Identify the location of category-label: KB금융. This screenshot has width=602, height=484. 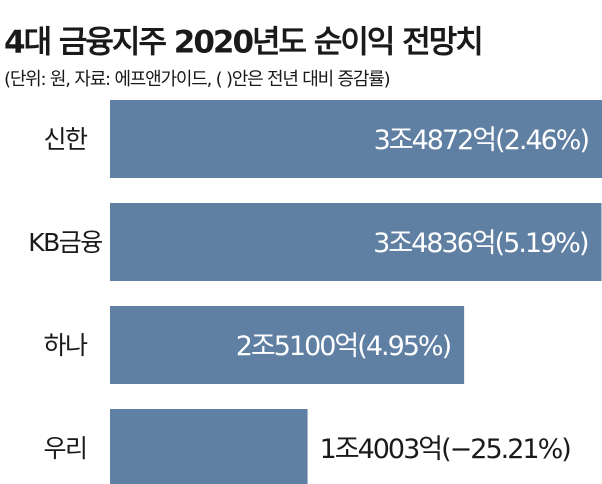
(65, 242).